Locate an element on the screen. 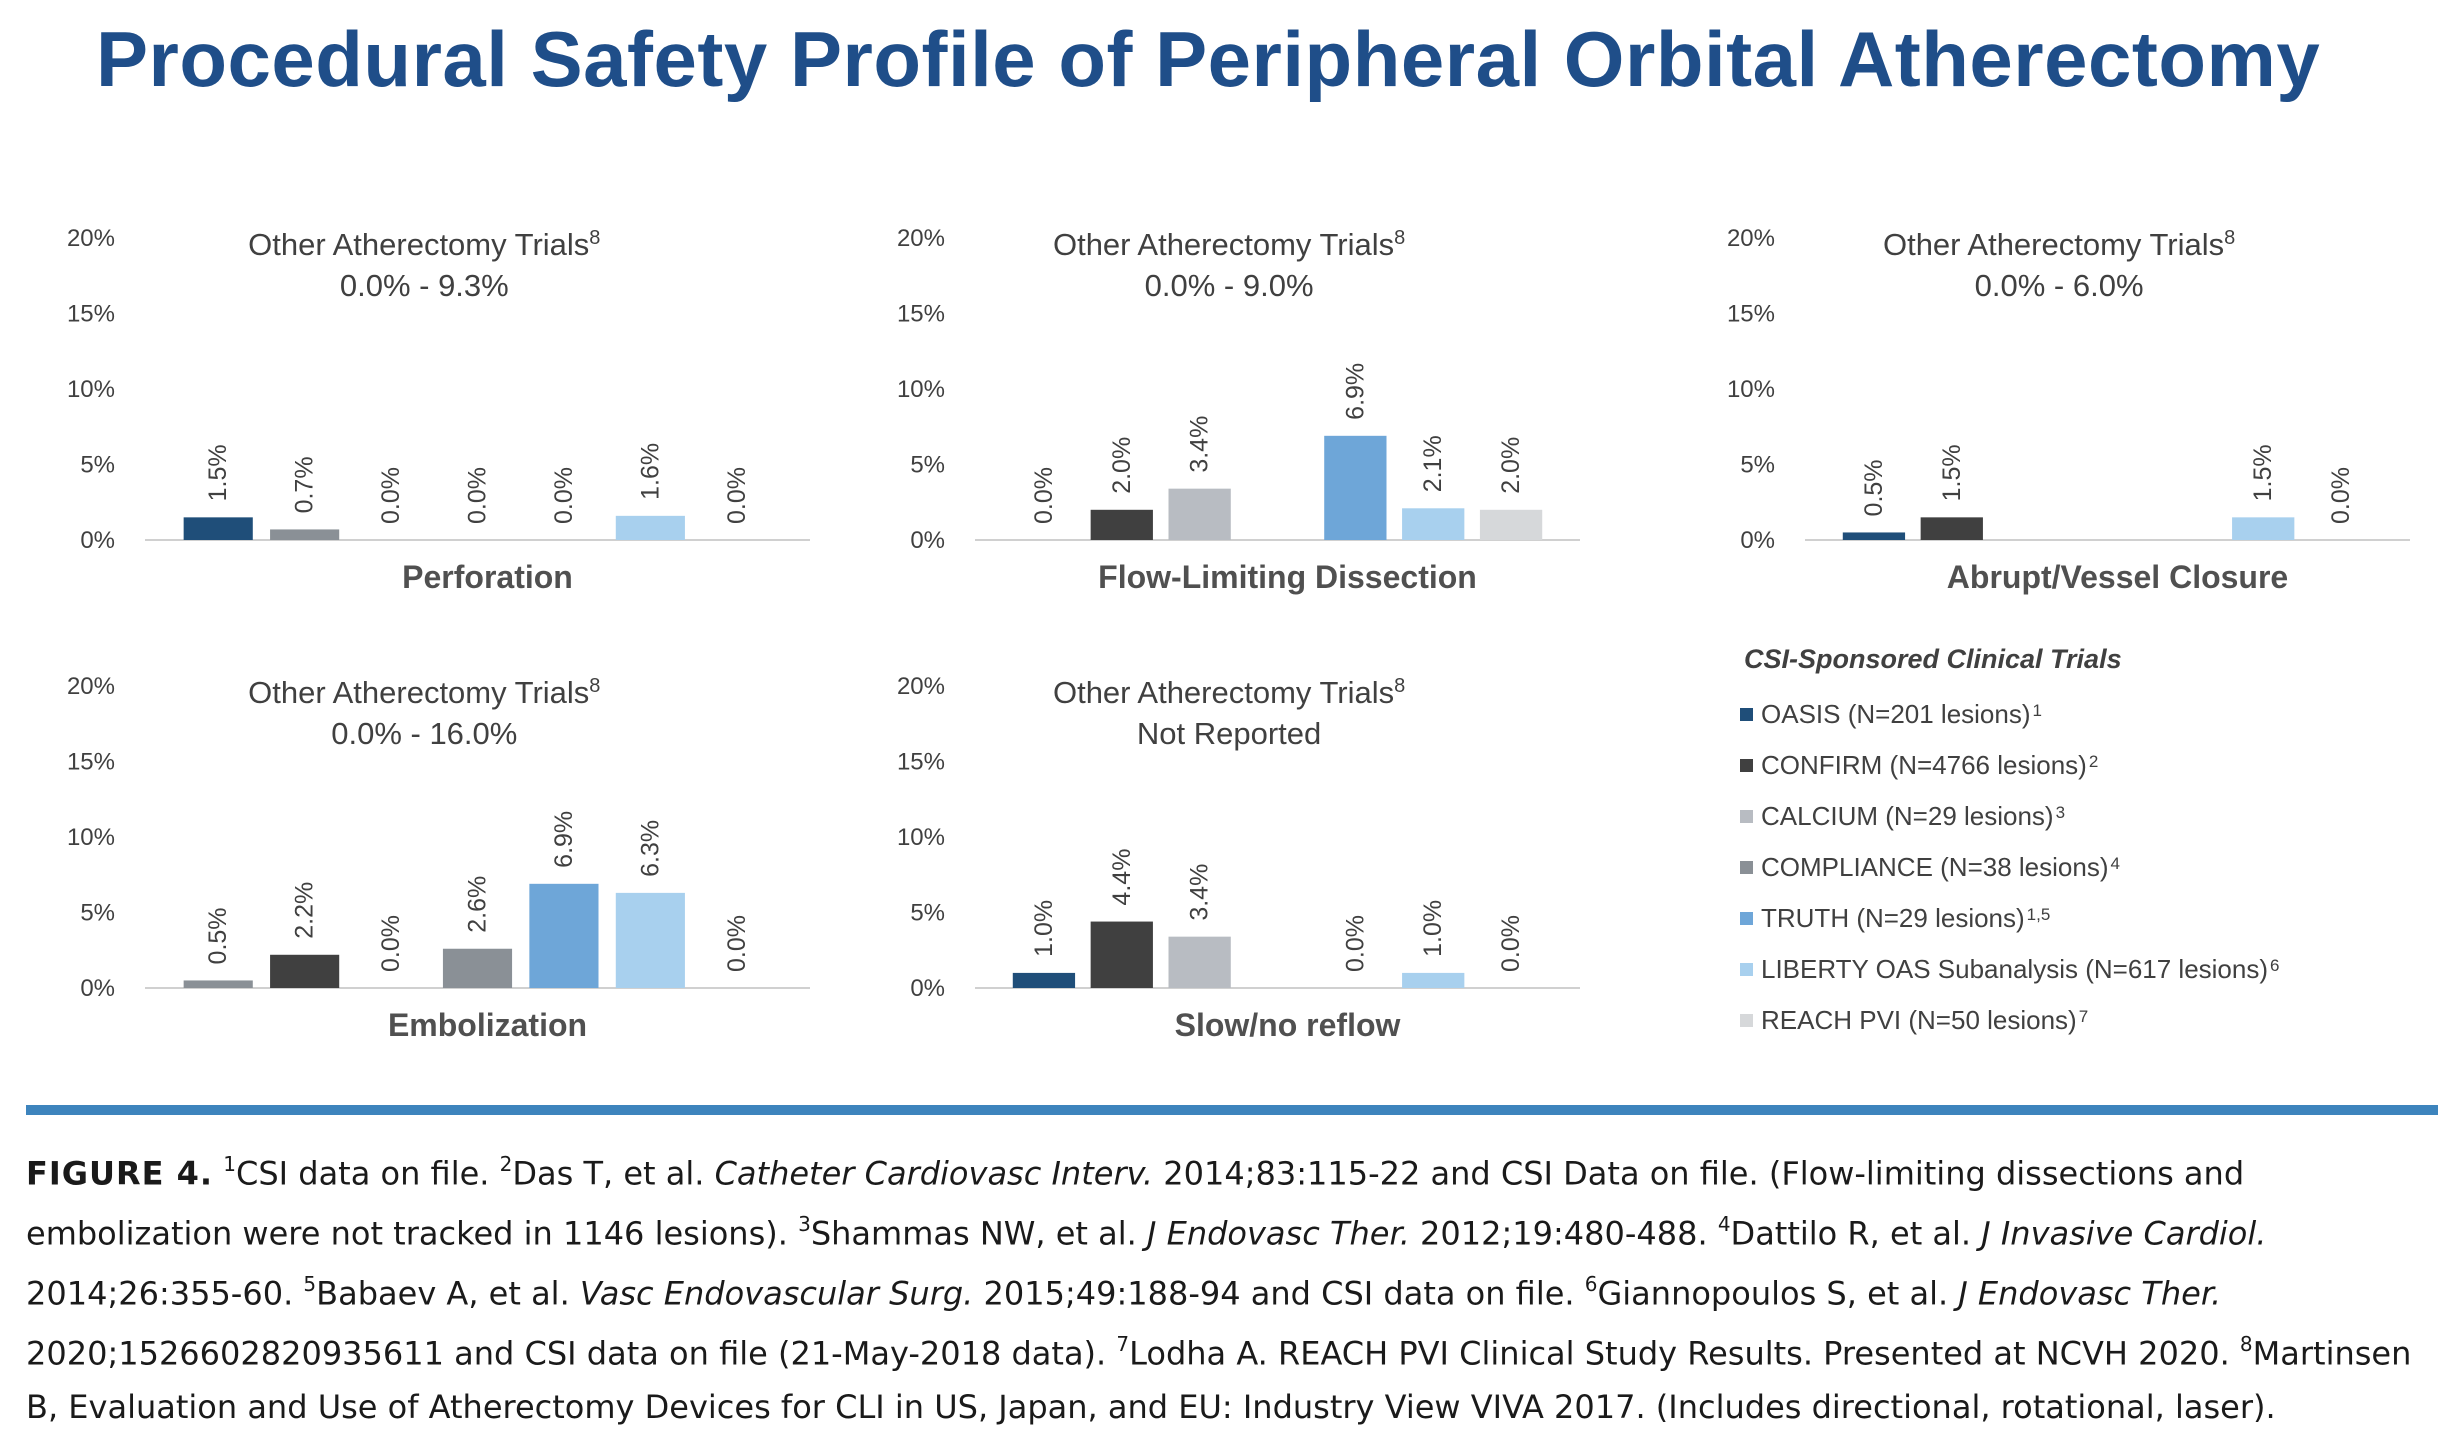  legend-sup: 1 is located at coordinates (2037, 710).